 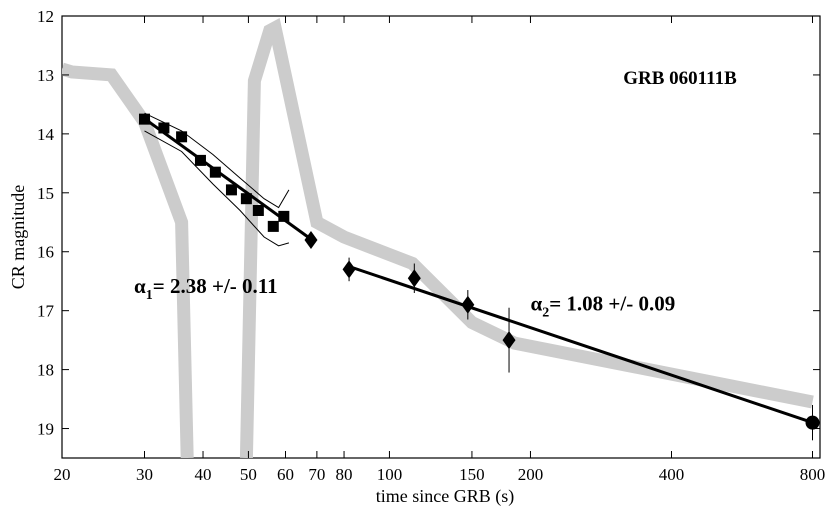 I want to click on y-tick-label-18: 18, so click(x=45, y=370).